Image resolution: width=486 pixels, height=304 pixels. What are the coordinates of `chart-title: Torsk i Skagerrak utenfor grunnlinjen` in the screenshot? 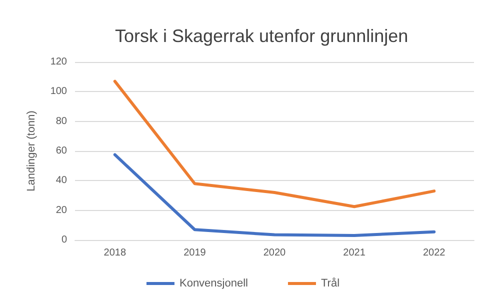 It's located at (261, 36).